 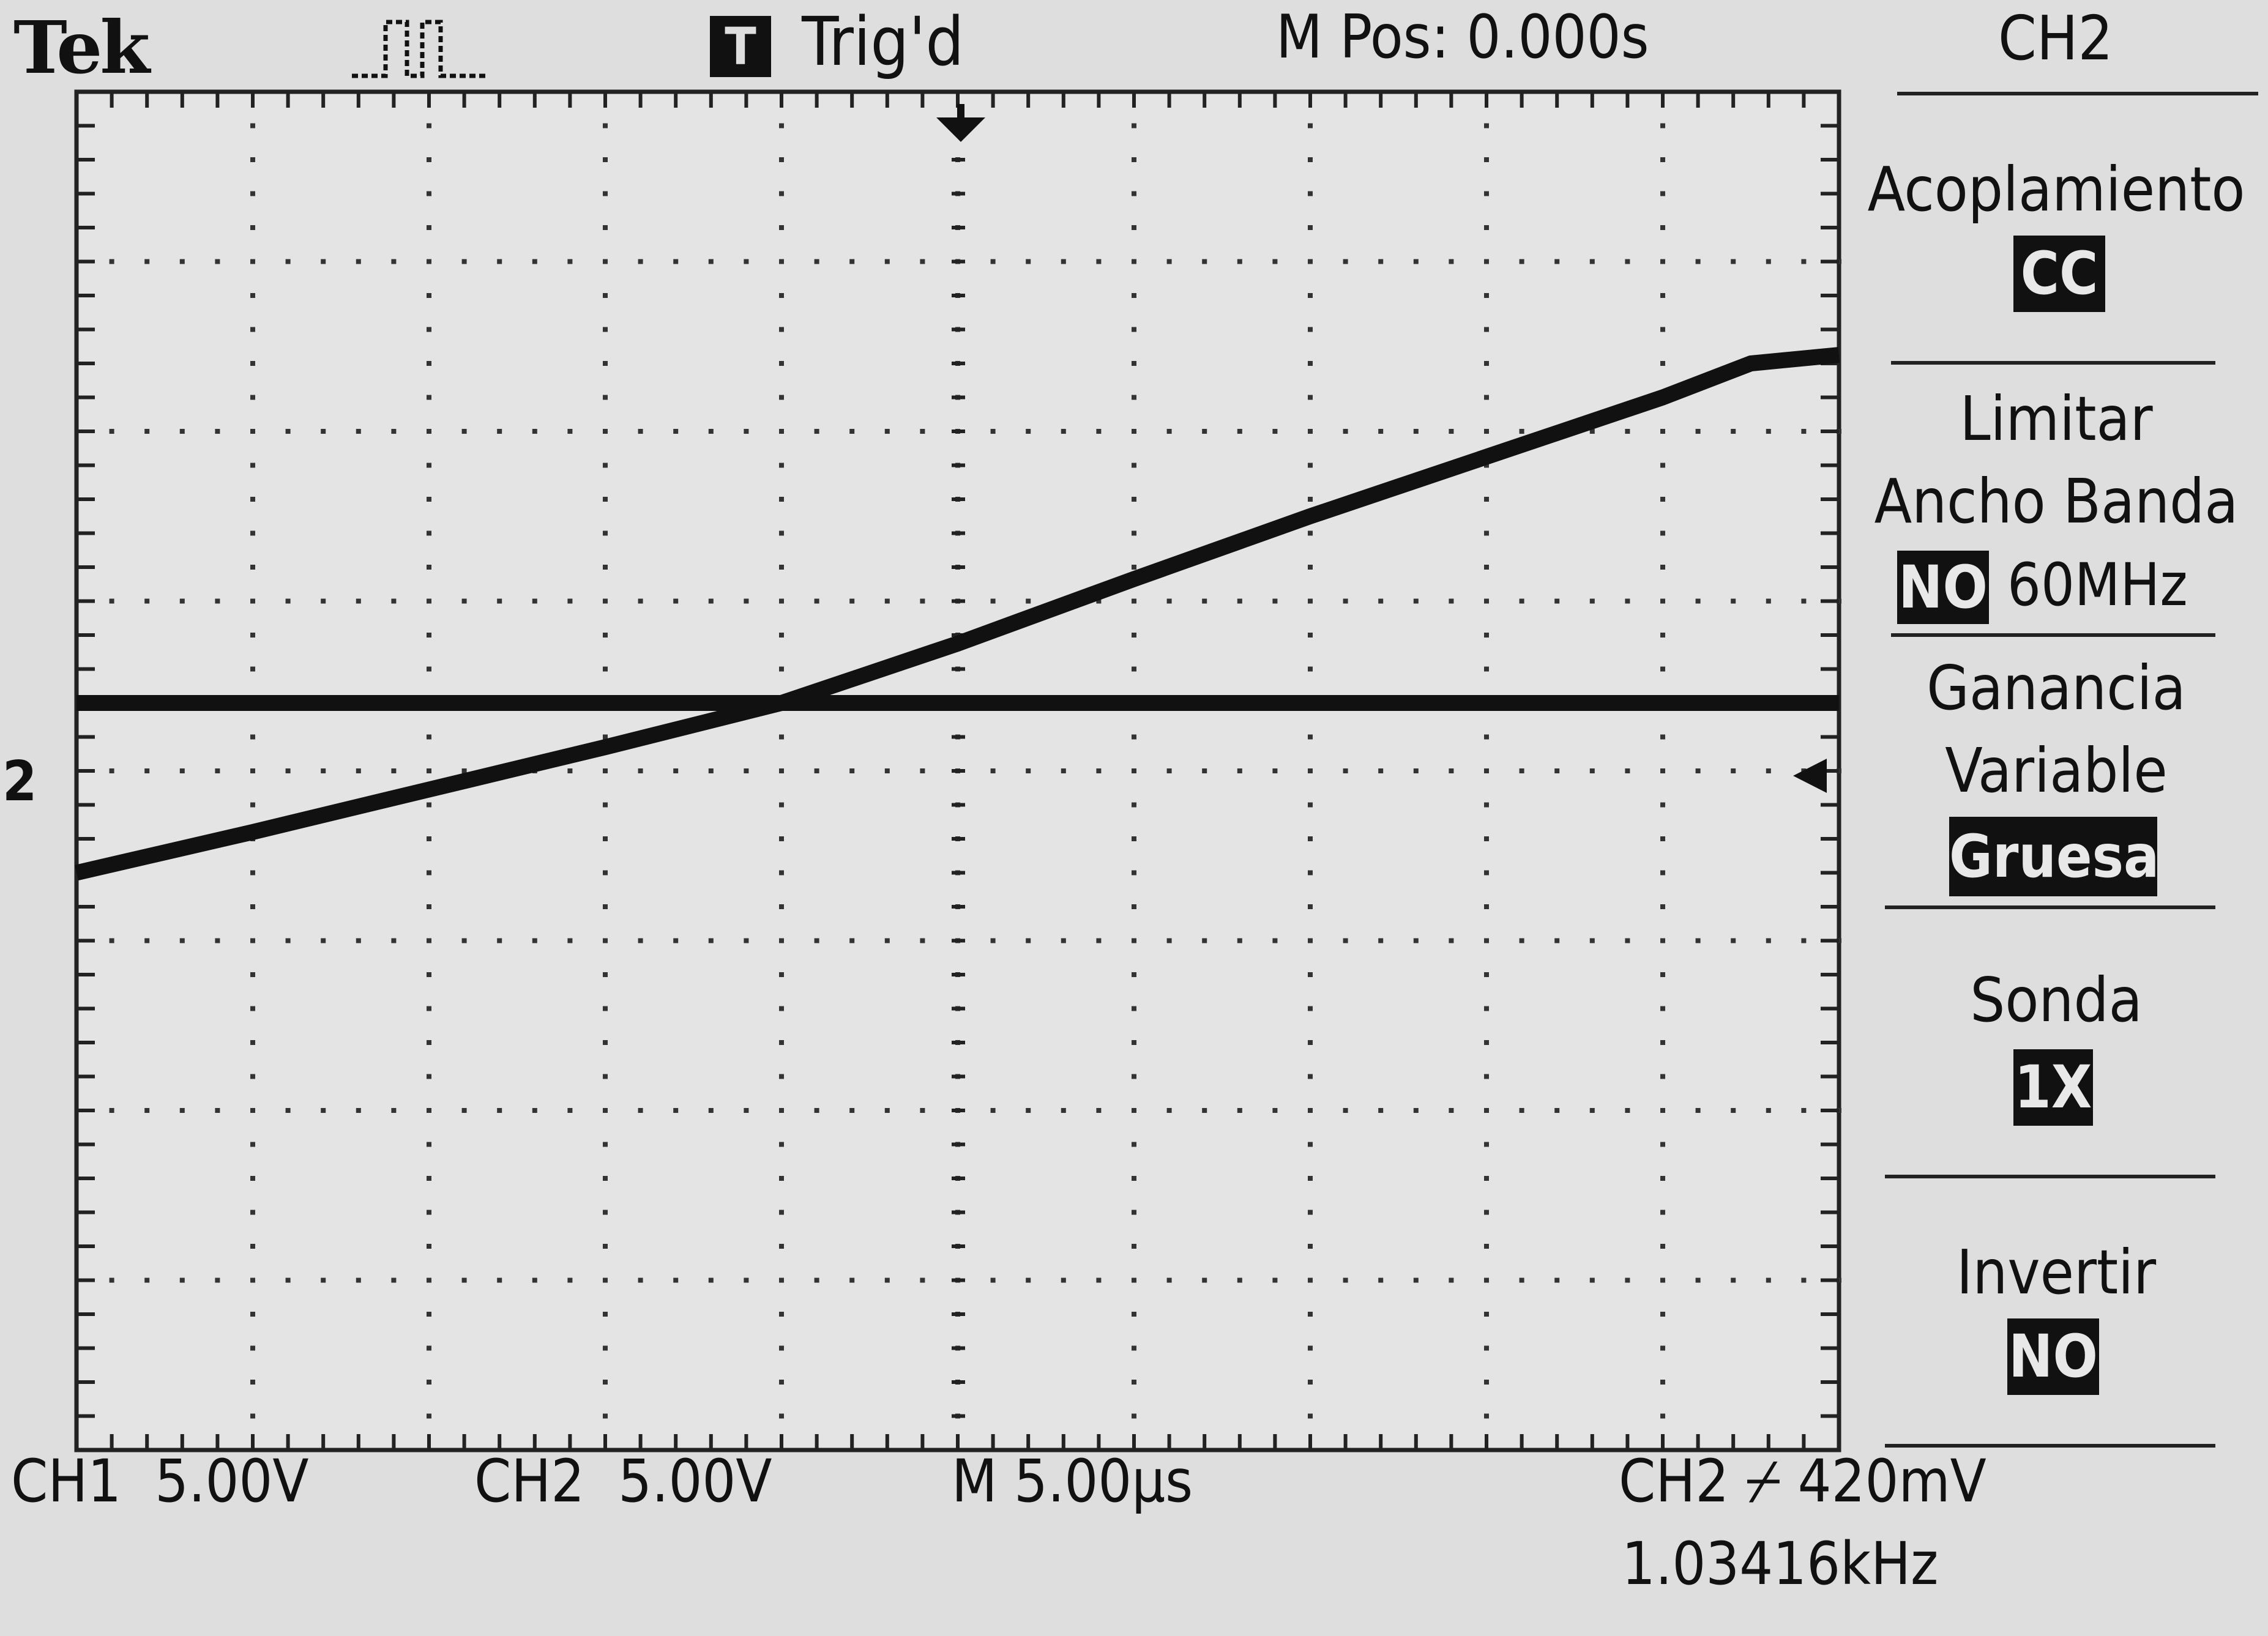 I want to click on bandwidth-other-option: 60MHz, so click(x=2097, y=585).